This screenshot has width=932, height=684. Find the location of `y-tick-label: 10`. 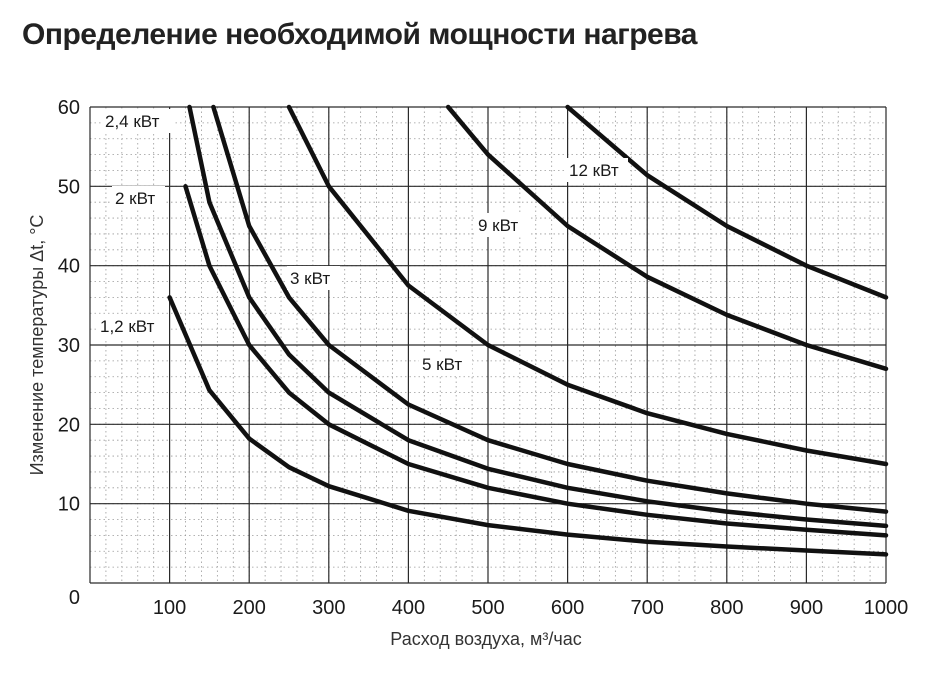

y-tick-label: 10 is located at coordinates (69, 505).